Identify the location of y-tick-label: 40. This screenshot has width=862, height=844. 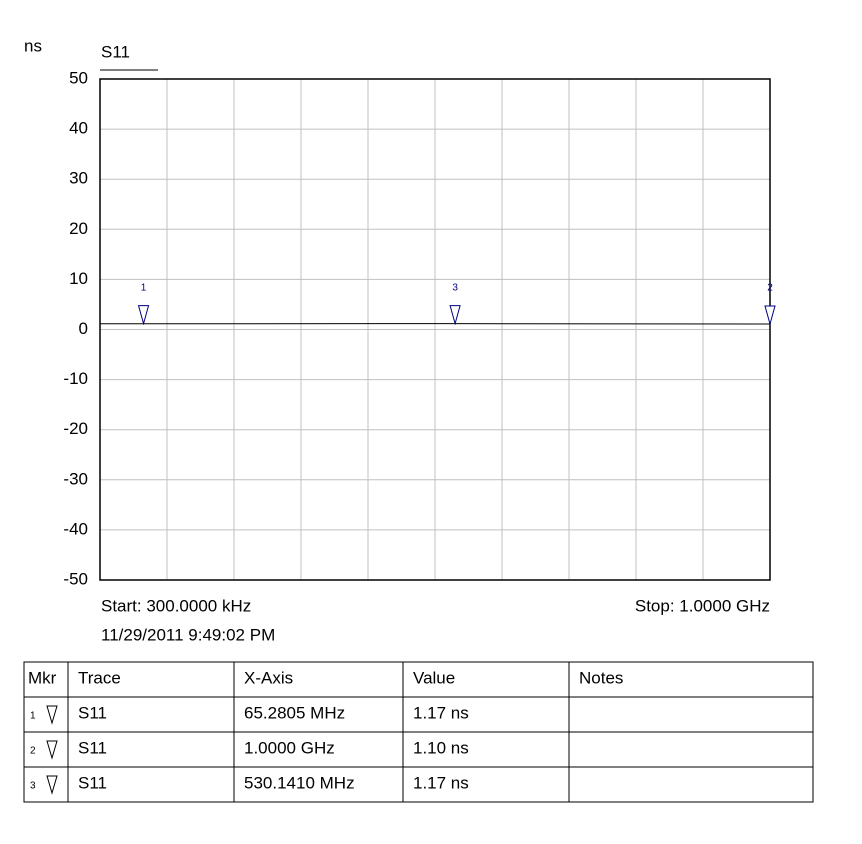
(78, 128).